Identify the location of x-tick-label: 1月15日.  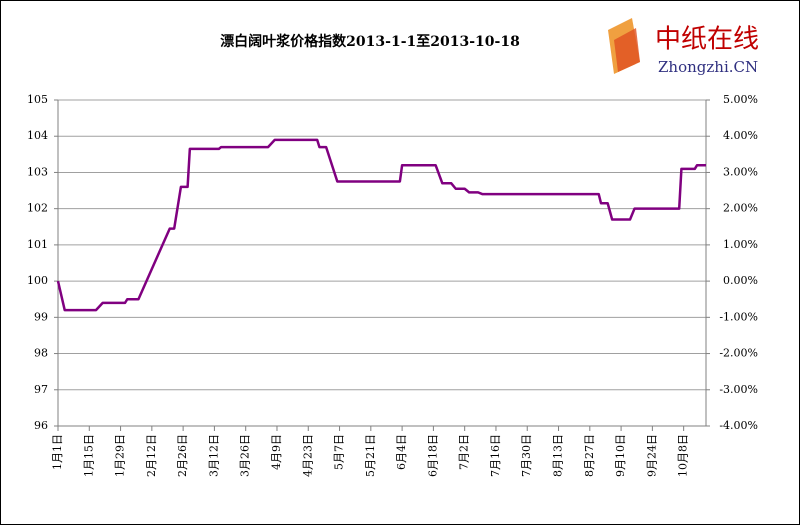
(88, 455).